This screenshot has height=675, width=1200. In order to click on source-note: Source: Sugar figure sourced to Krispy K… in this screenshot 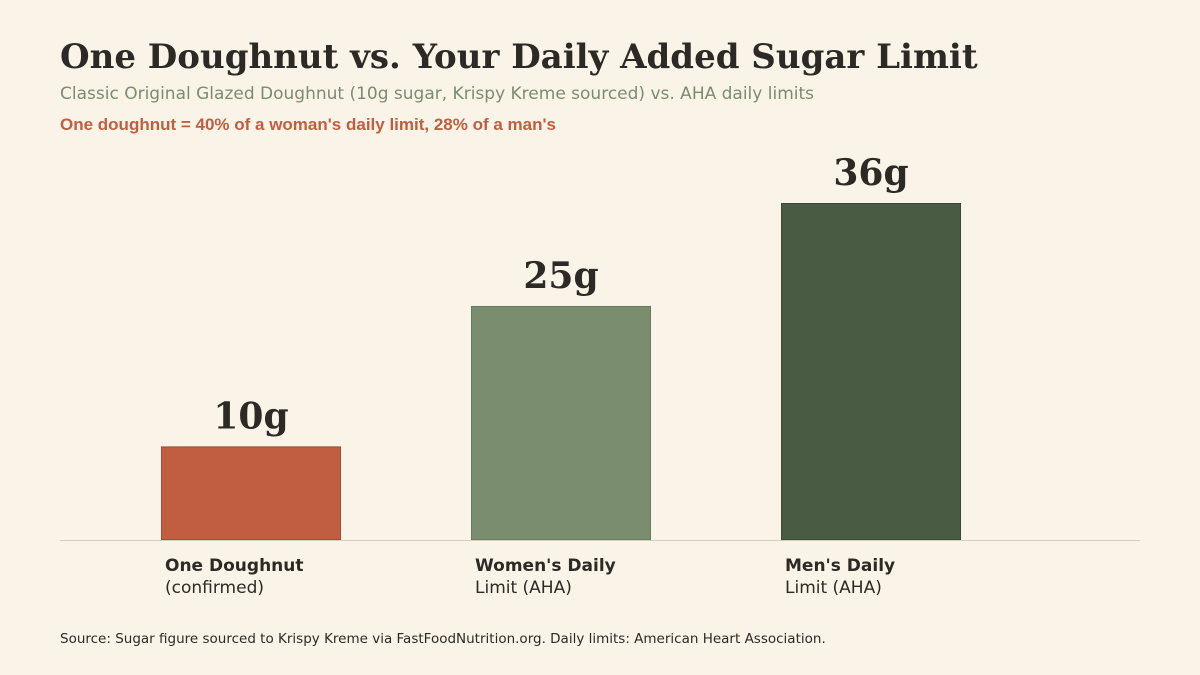, I will do `click(443, 639)`.